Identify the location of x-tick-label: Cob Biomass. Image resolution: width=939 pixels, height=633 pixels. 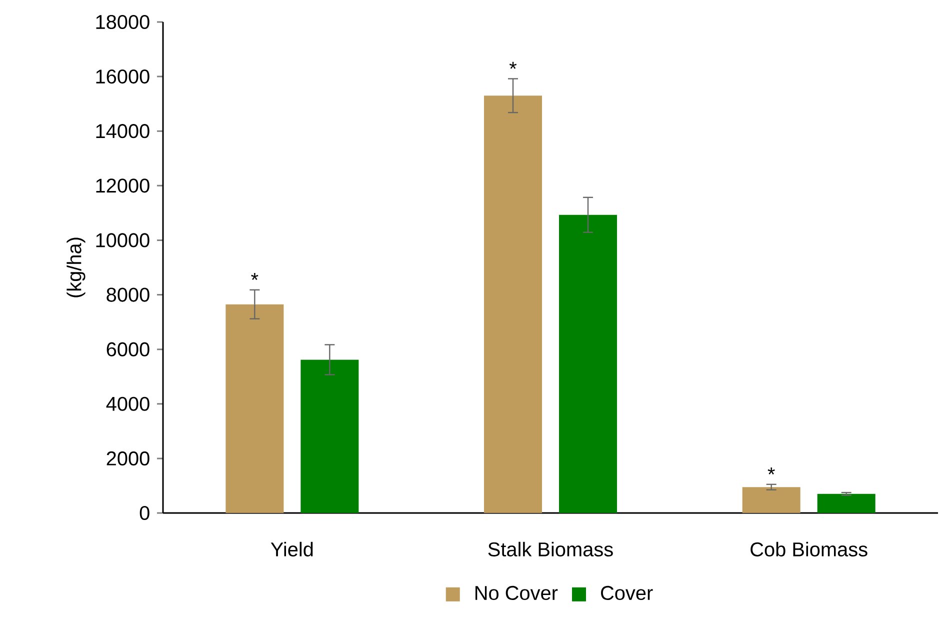
(809, 549).